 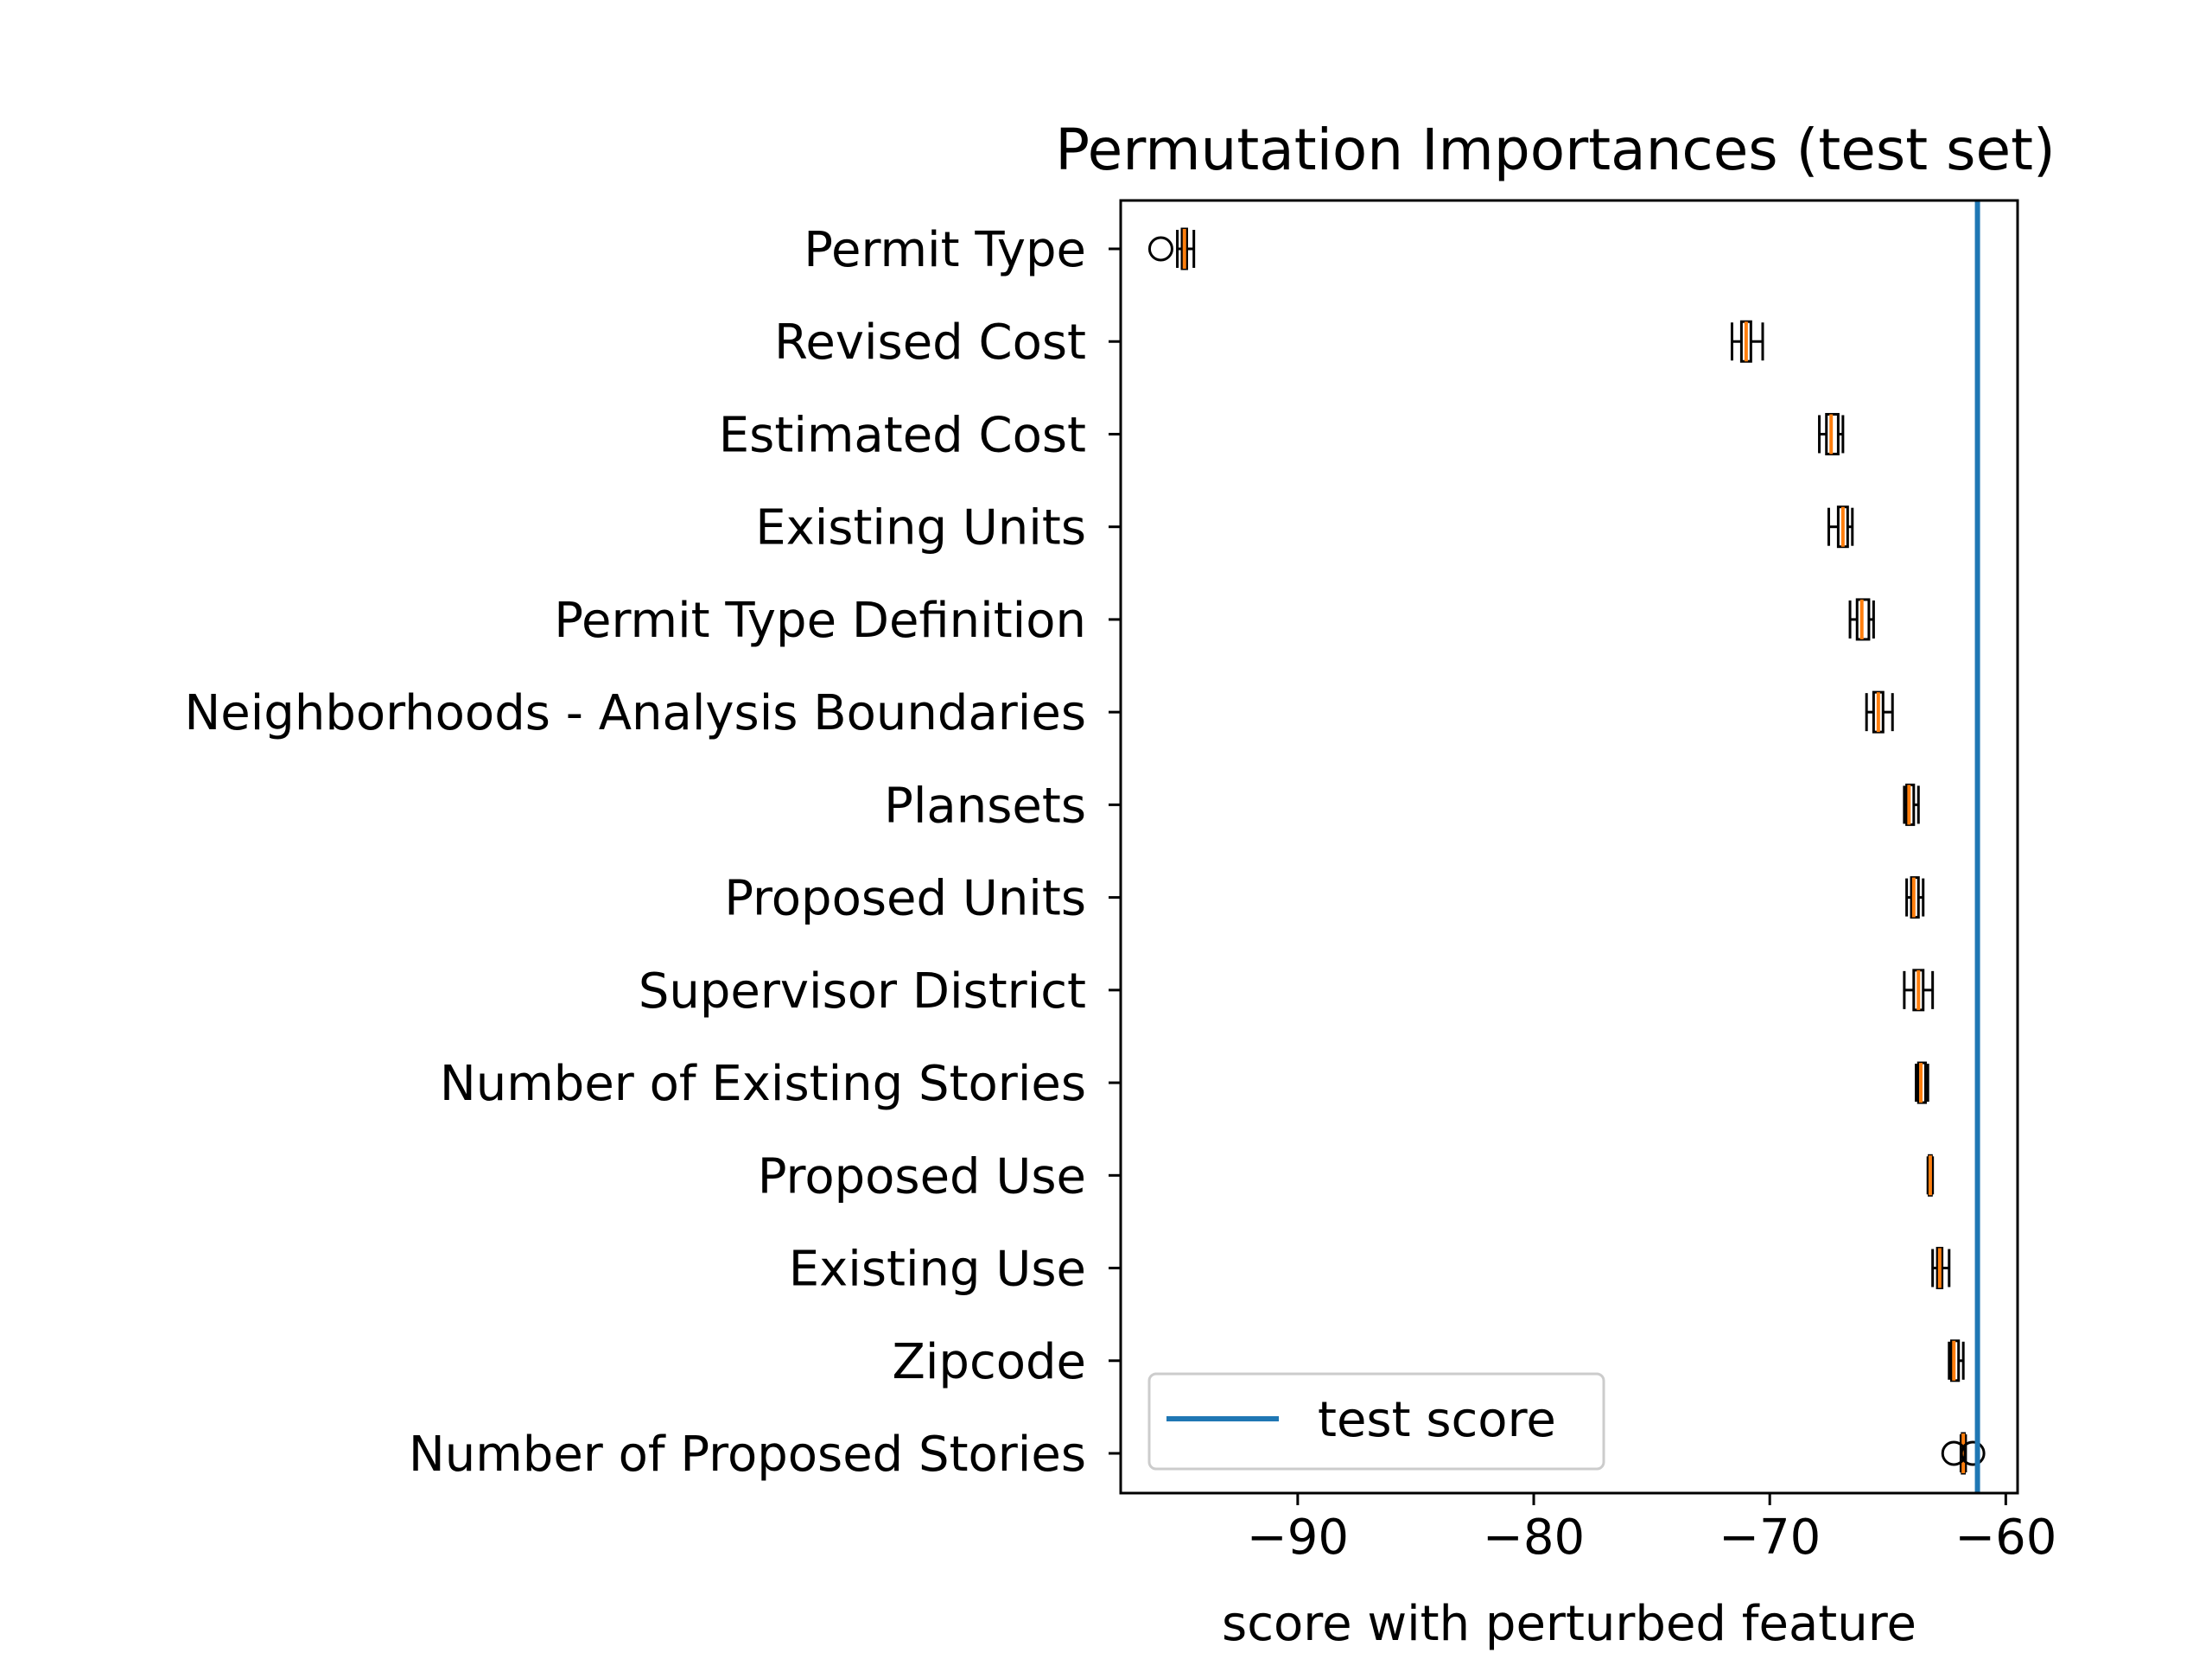 I want to click on x-tick-label: −70, so click(x=1770, y=1538).